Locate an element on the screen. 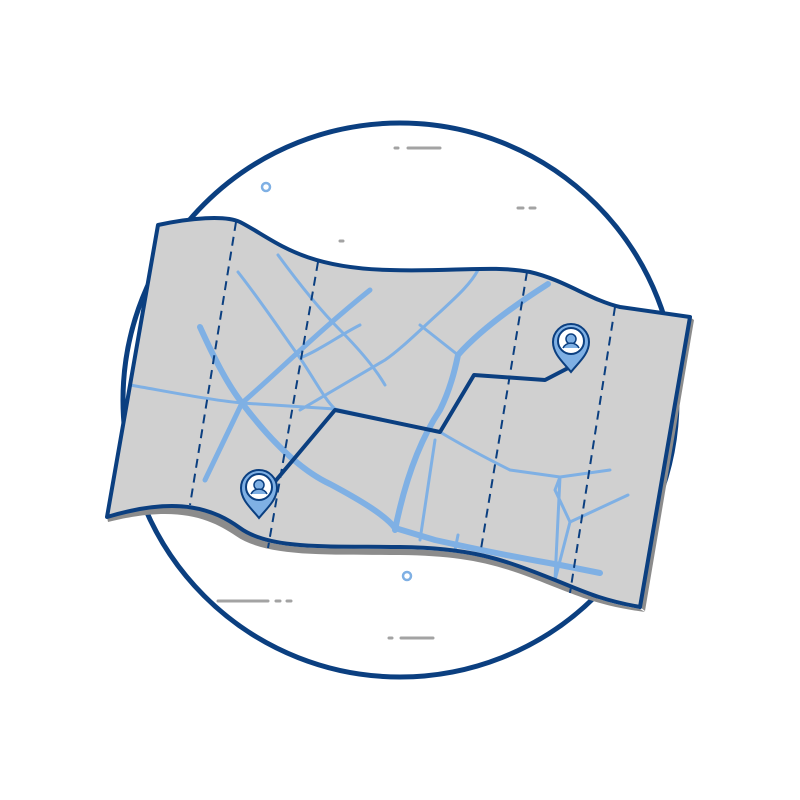  street-main-east is located at coordinates (471, 407).